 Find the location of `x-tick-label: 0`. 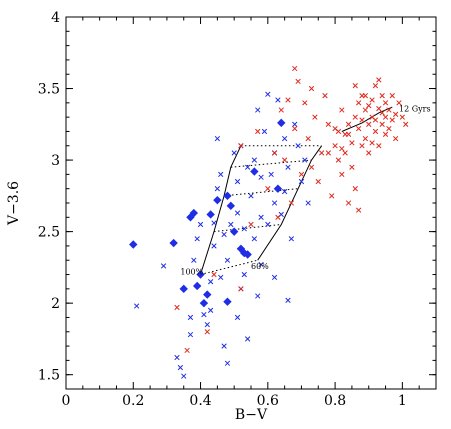

x-tick-label: 0 is located at coordinates (66, 401).